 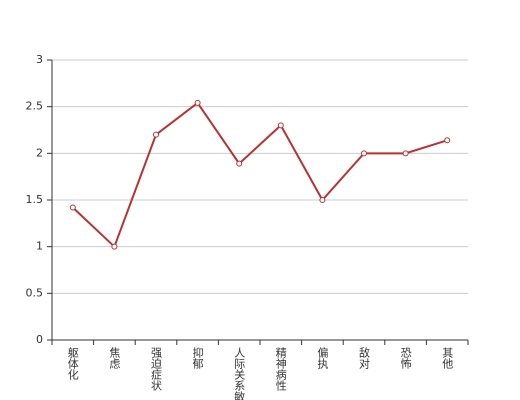 I want to click on x-tick-label: 焦虑, so click(x=114, y=358).